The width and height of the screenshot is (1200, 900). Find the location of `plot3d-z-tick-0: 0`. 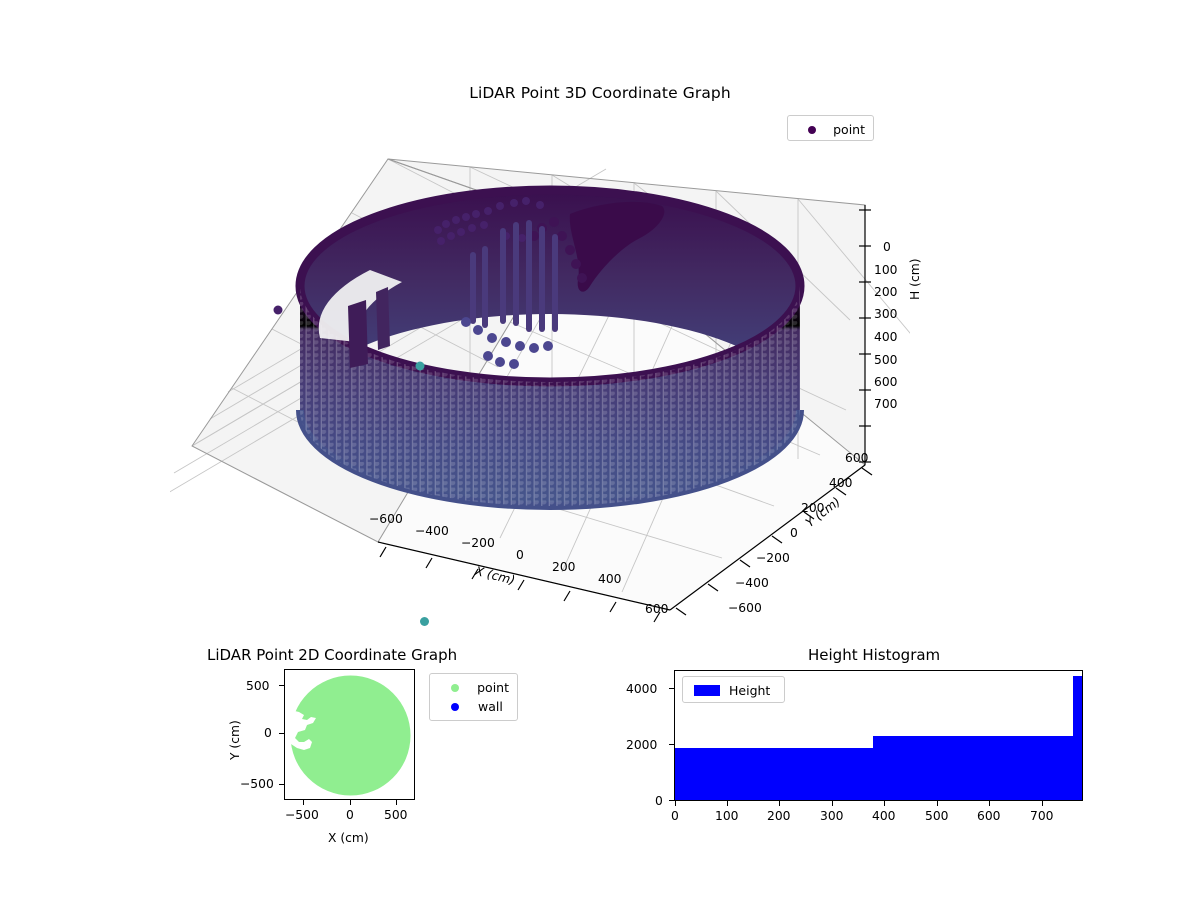

plot3d-z-tick-0: 0 is located at coordinates (887, 247).